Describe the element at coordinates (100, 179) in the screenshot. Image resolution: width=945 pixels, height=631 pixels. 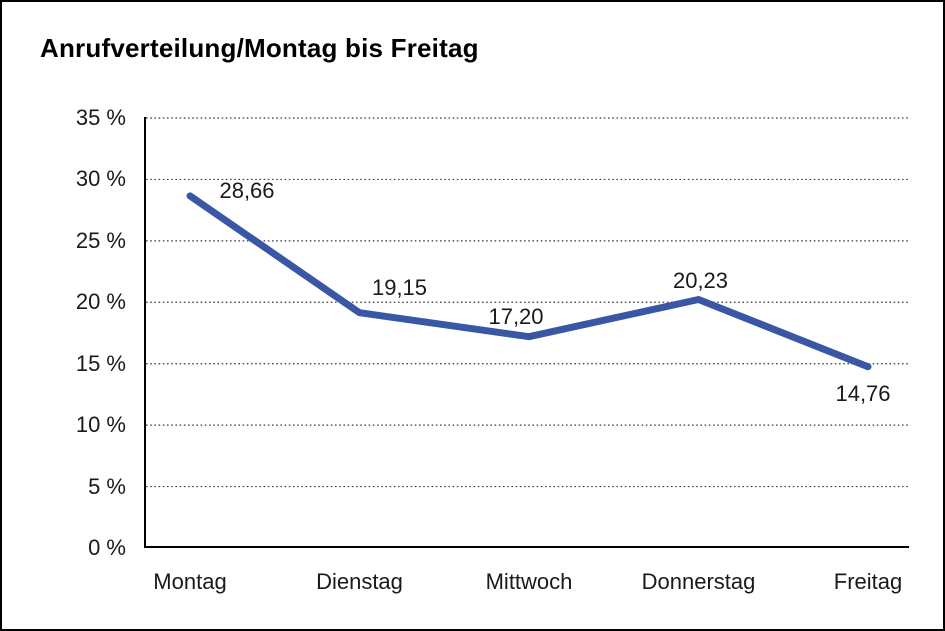
I see `y-axis-tick-label: 30 %` at that location.